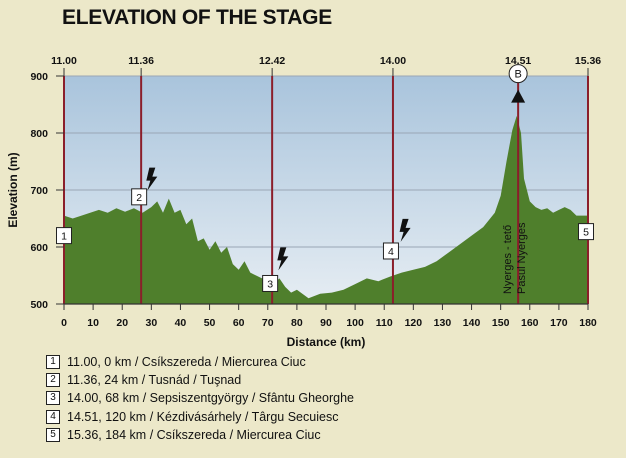  Describe the element at coordinates (508, 259) in the screenshot. I see `summit-name-hu: Nyerges - tető` at that location.